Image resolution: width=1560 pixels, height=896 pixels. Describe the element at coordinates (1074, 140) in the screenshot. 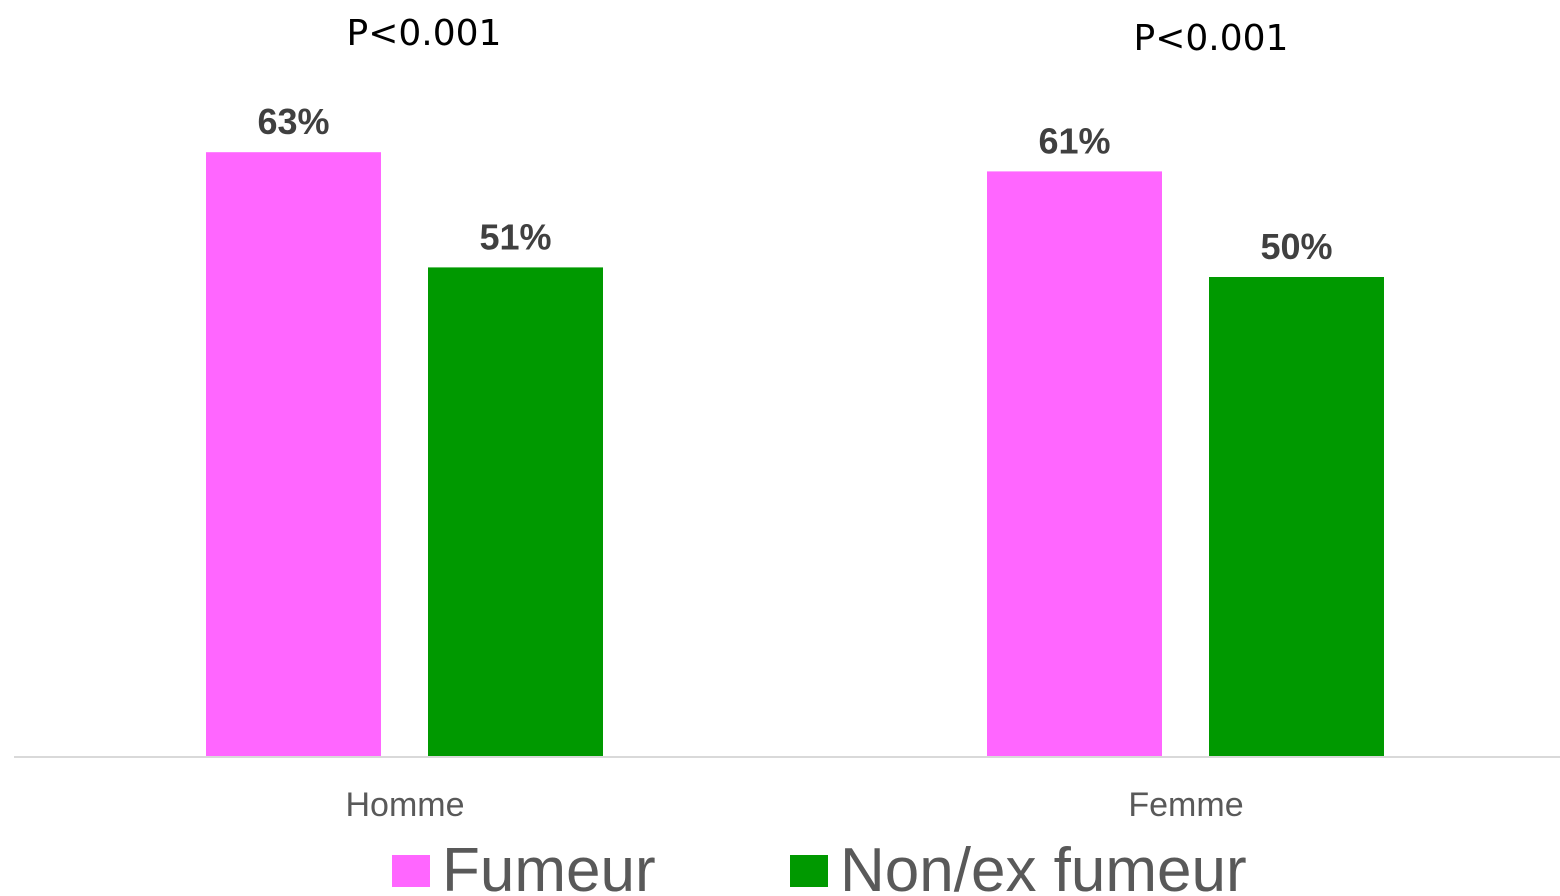

I see `data-label: 61%` at that location.